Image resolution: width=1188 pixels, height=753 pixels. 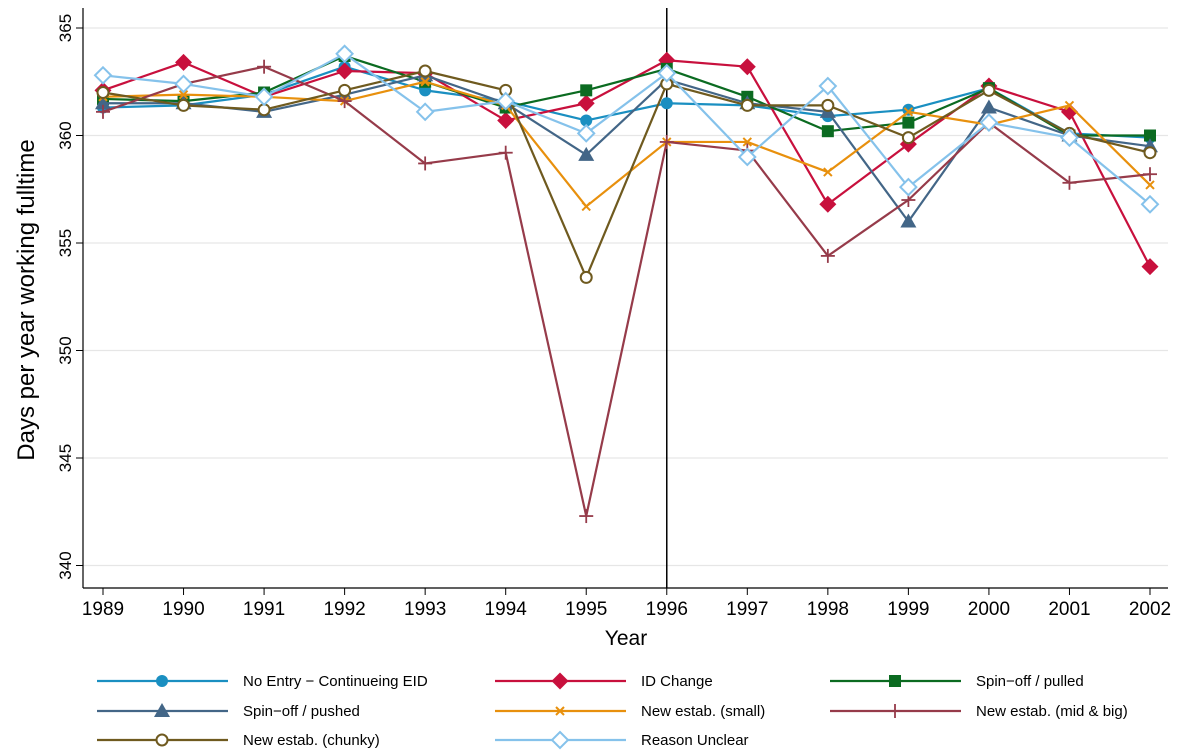 What do you see at coordinates (667, 609) in the screenshot?
I see `x-tick-label: 1996` at bounding box center [667, 609].